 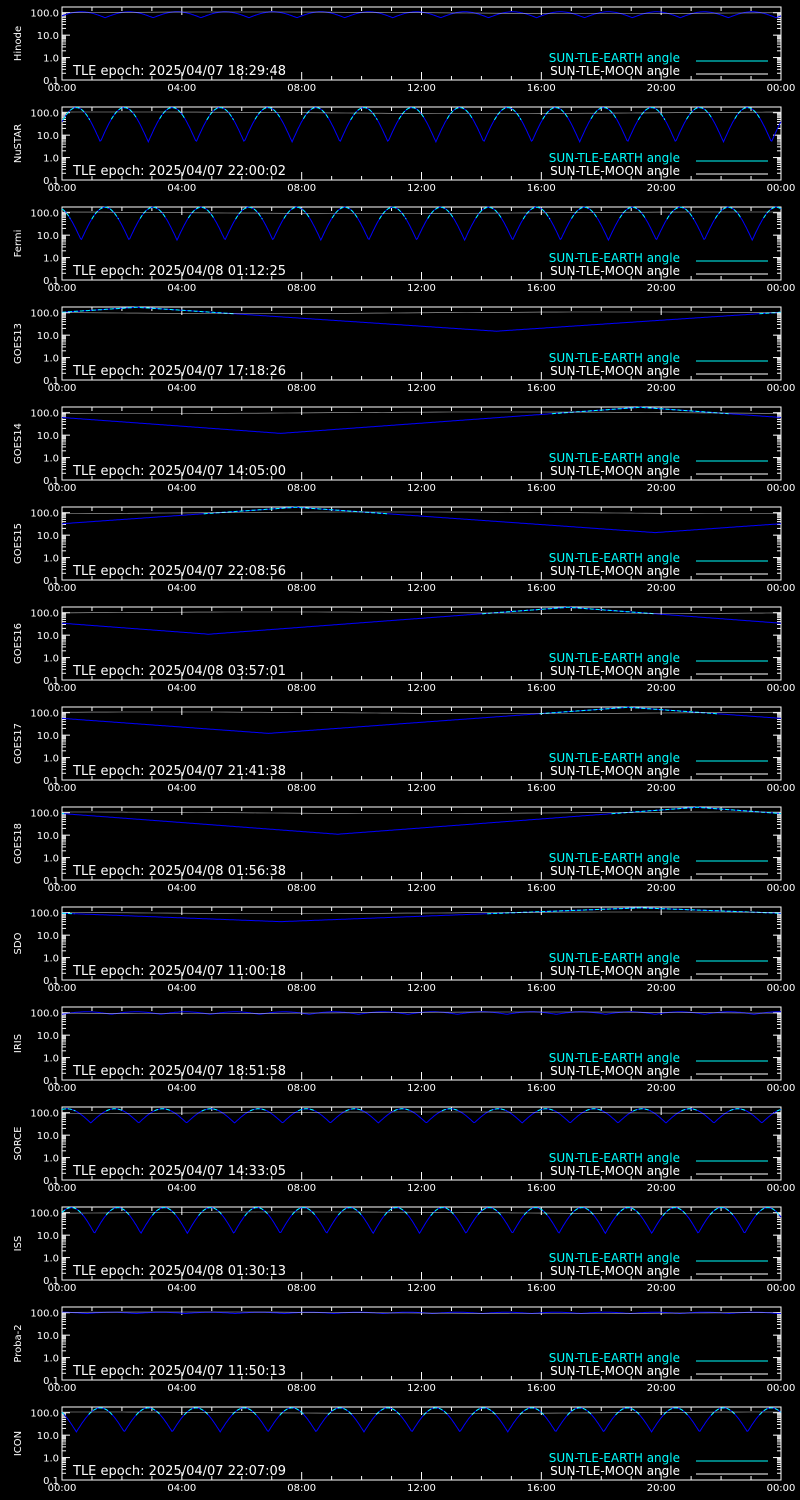 I want to click on y-axis-label: SORCE, so click(x=18, y=1144).